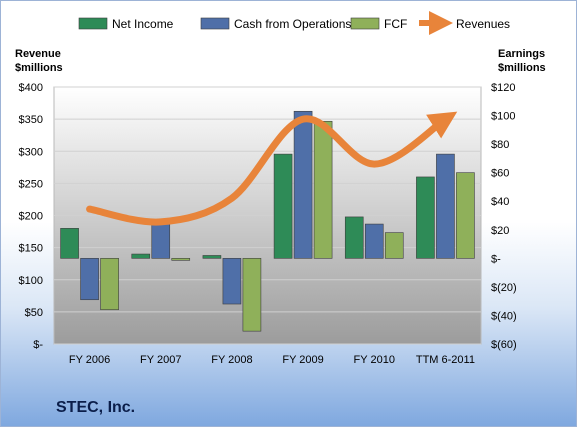 This screenshot has width=577, height=428. I want to click on left-tick-label: $150, so click(31, 249).